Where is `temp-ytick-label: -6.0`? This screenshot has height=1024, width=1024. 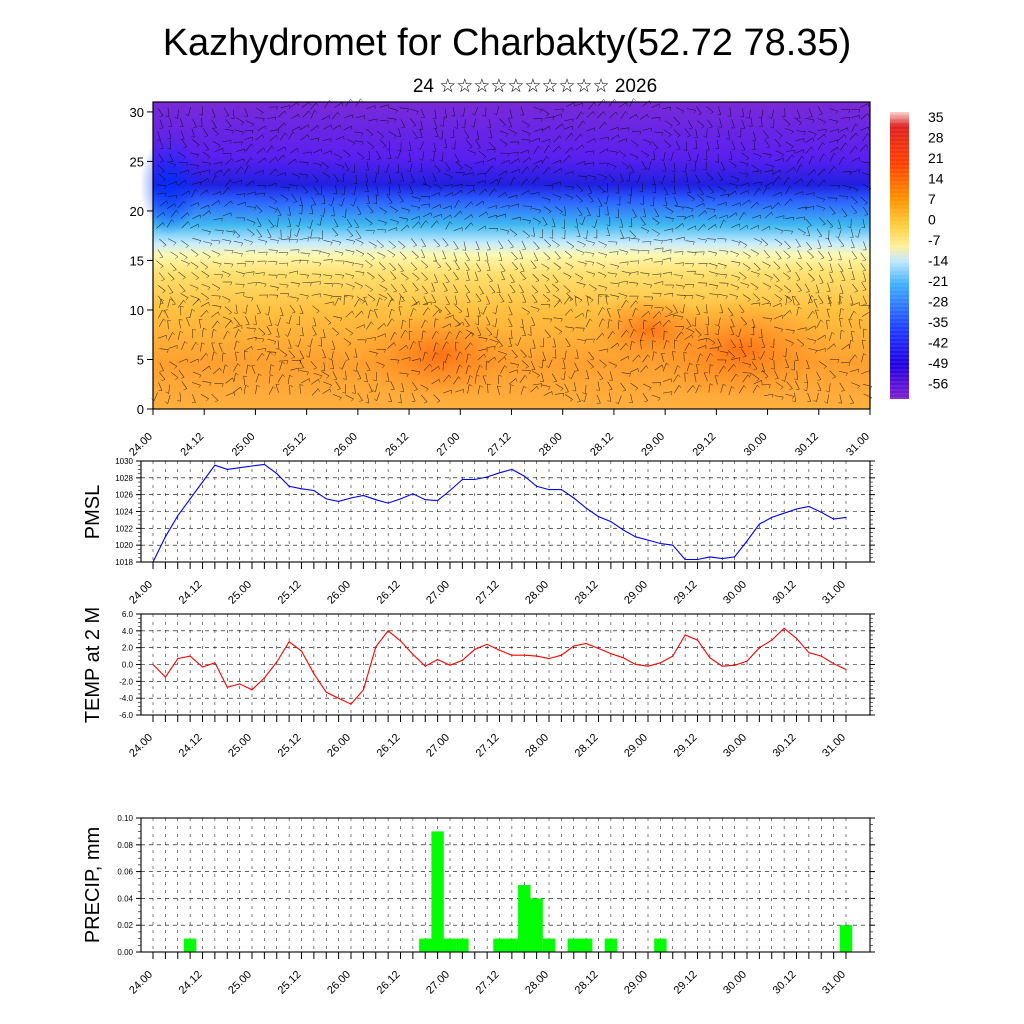
temp-ytick-label: -6.0 is located at coordinates (126, 715).